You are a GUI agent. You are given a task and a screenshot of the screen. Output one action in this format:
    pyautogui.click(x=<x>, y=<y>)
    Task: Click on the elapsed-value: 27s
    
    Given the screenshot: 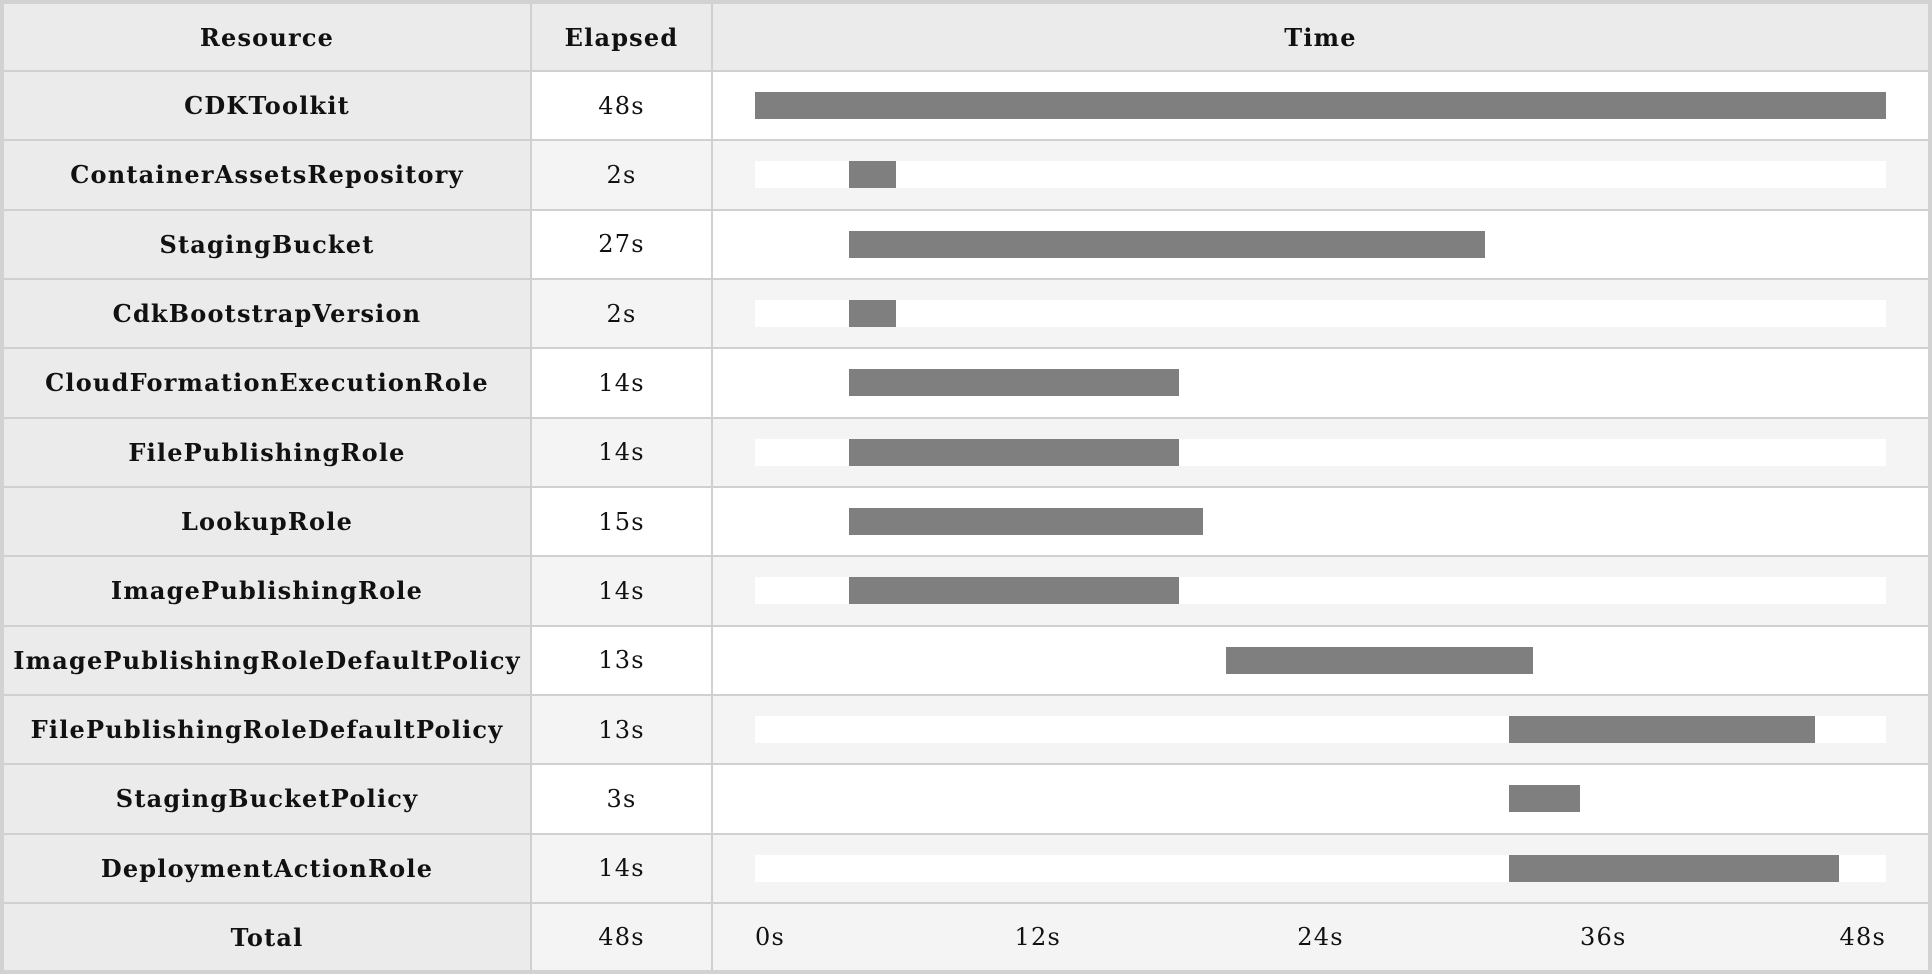 What is the action you would take?
    pyautogui.click(x=621, y=244)
    